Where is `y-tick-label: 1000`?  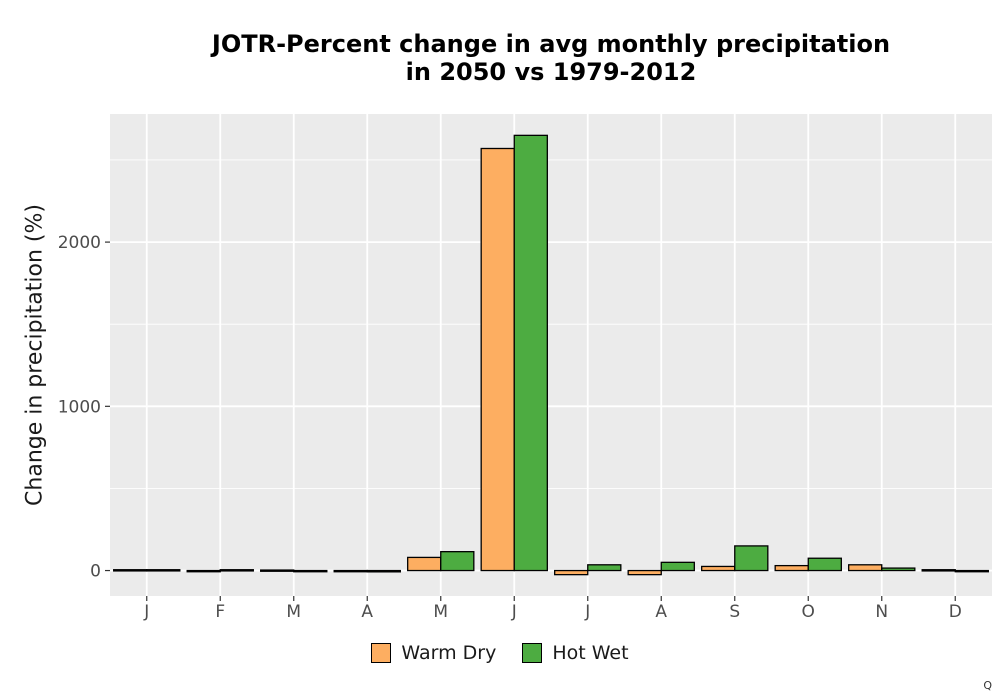 y-tick-label: 1000 is located at coordinates (79, 407).